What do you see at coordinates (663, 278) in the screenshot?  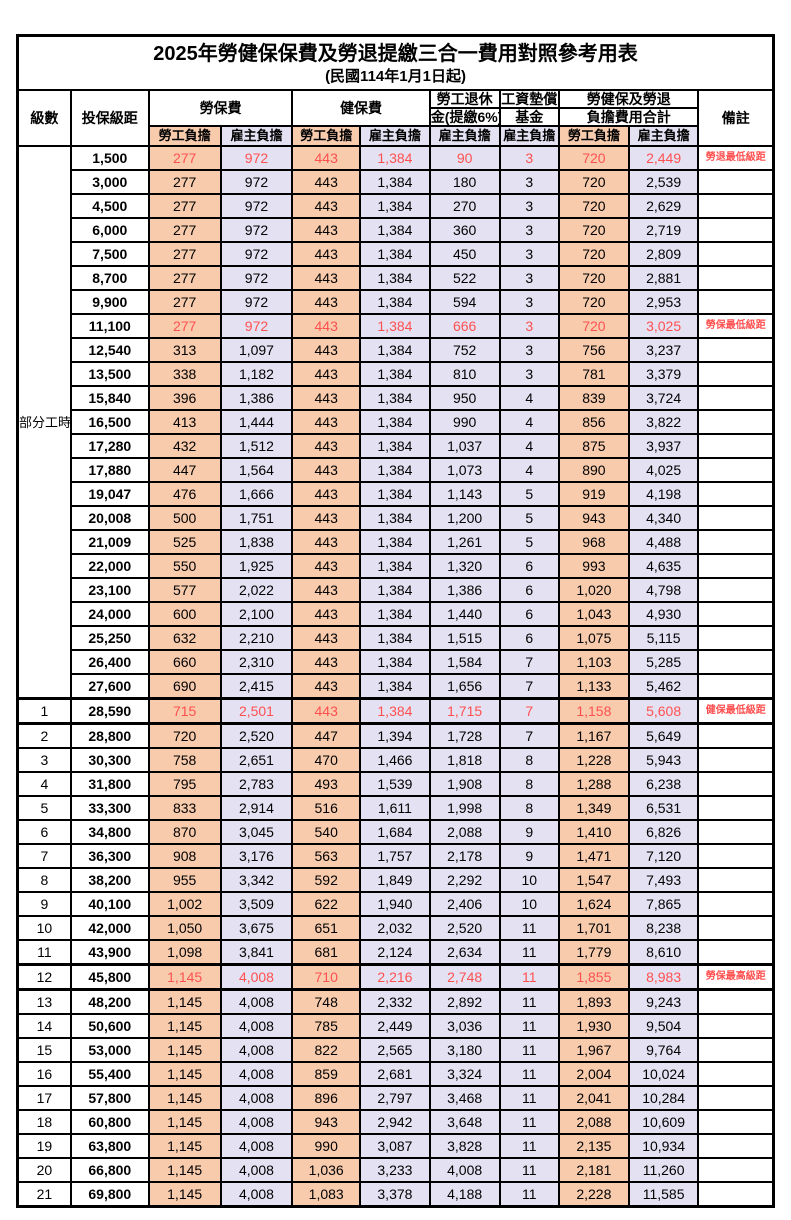 I see `total-employer-fee-cell: 2,881` at bounding box center [663, 278].